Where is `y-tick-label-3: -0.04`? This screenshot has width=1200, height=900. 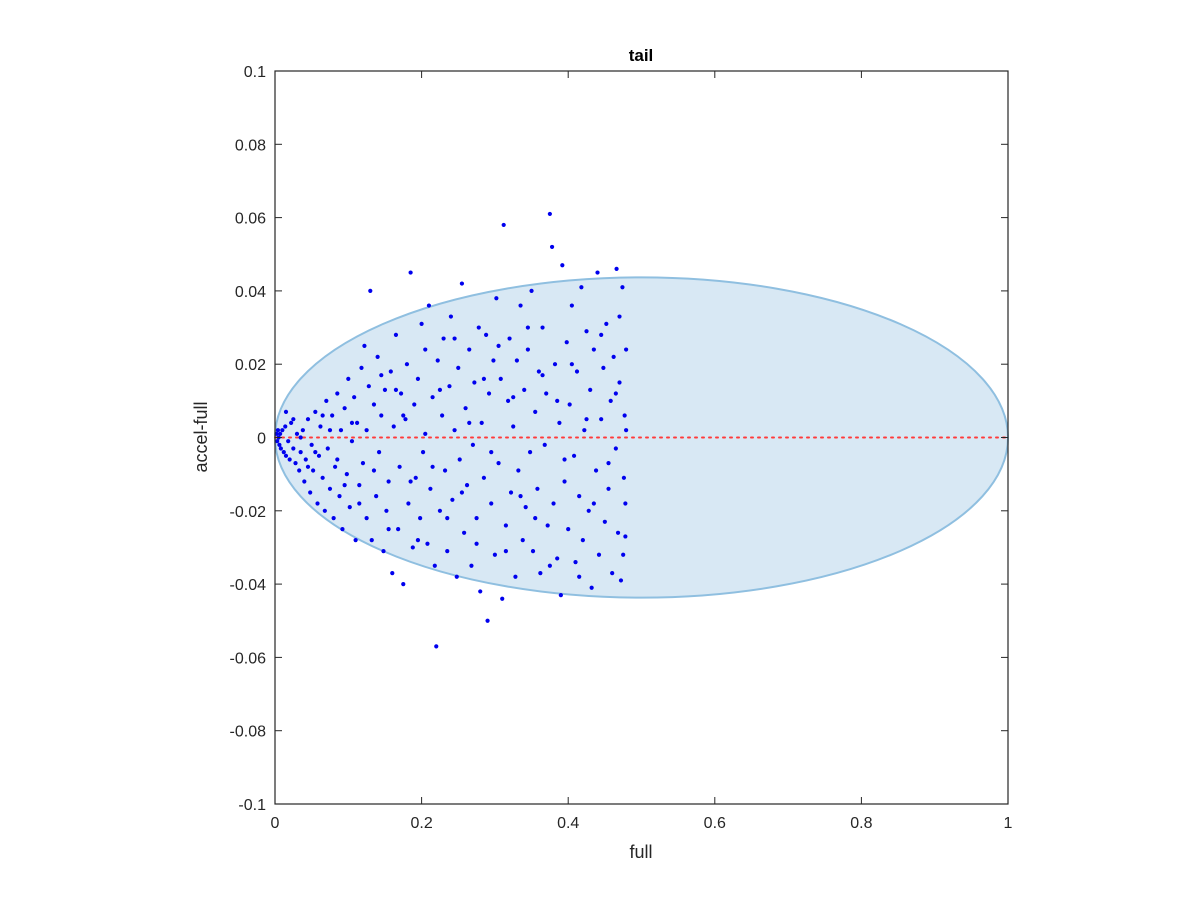 y-tick-label-3: -0.04 is located at coordinates (248, 585).